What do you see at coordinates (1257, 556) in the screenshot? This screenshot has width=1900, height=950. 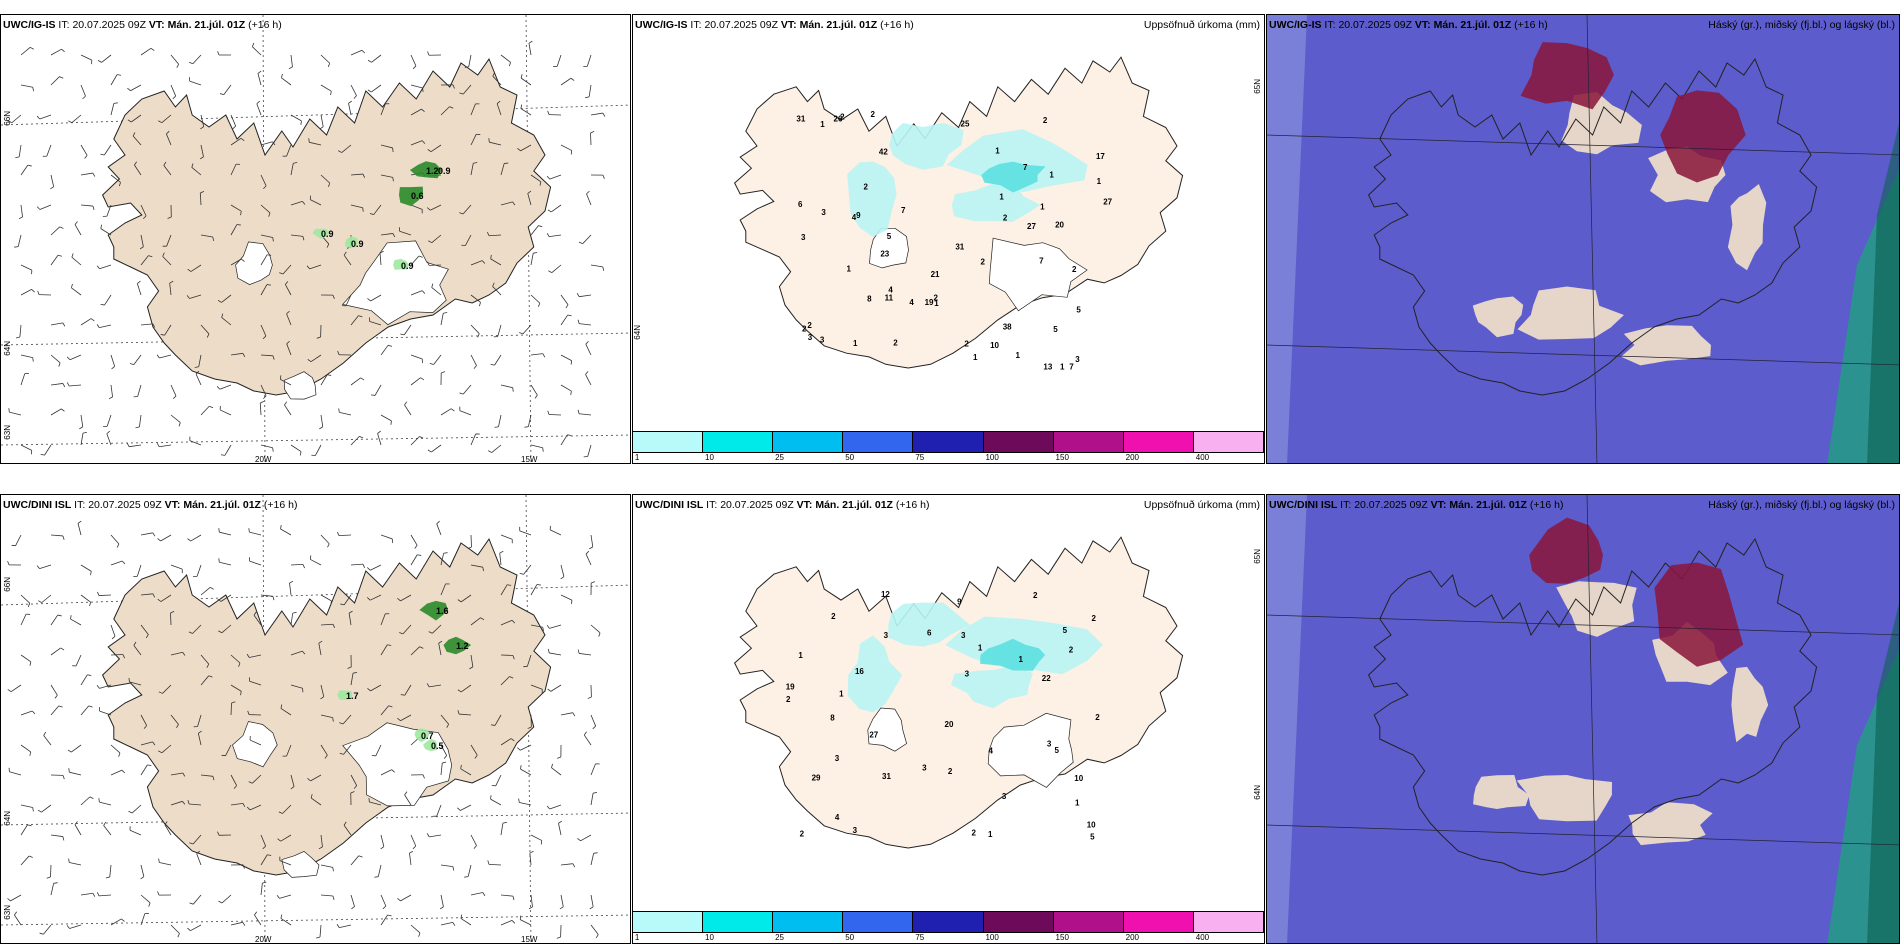 I see `lat-label: 65N` at bounding box center [1257, 556].